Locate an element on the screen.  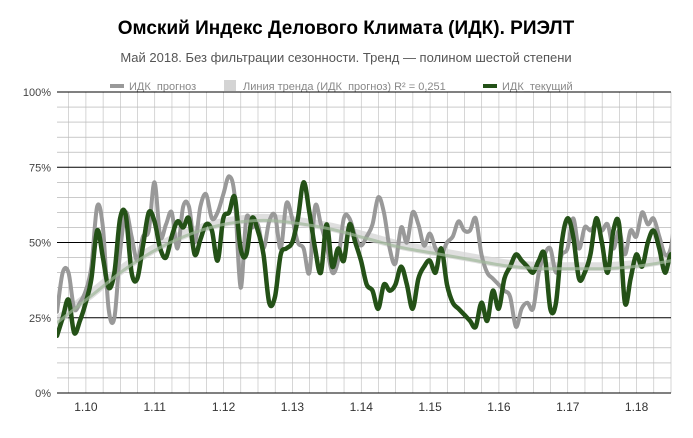
y-axis: 0% 25% 50% 75% 100% is located at coordinates (37, 243).